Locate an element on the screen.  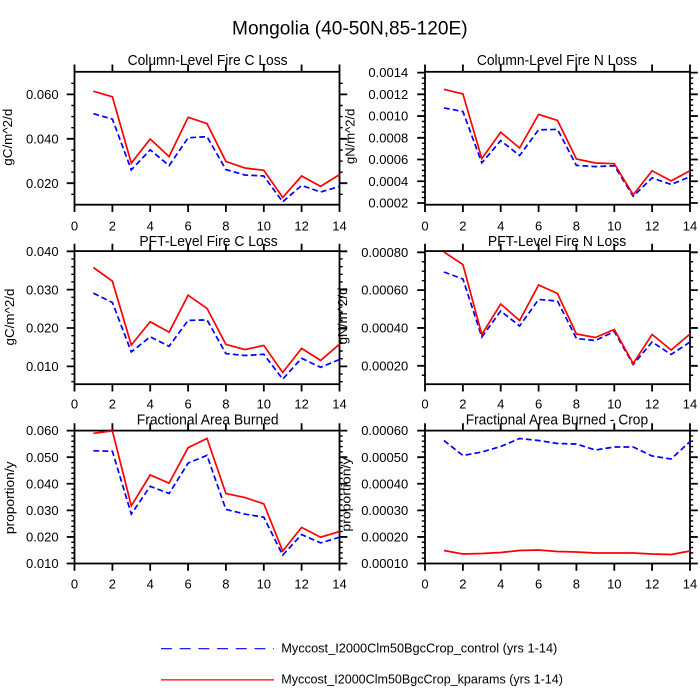
svg-text: Column-Level Fire C Loss is located at coordinates (208, 61).